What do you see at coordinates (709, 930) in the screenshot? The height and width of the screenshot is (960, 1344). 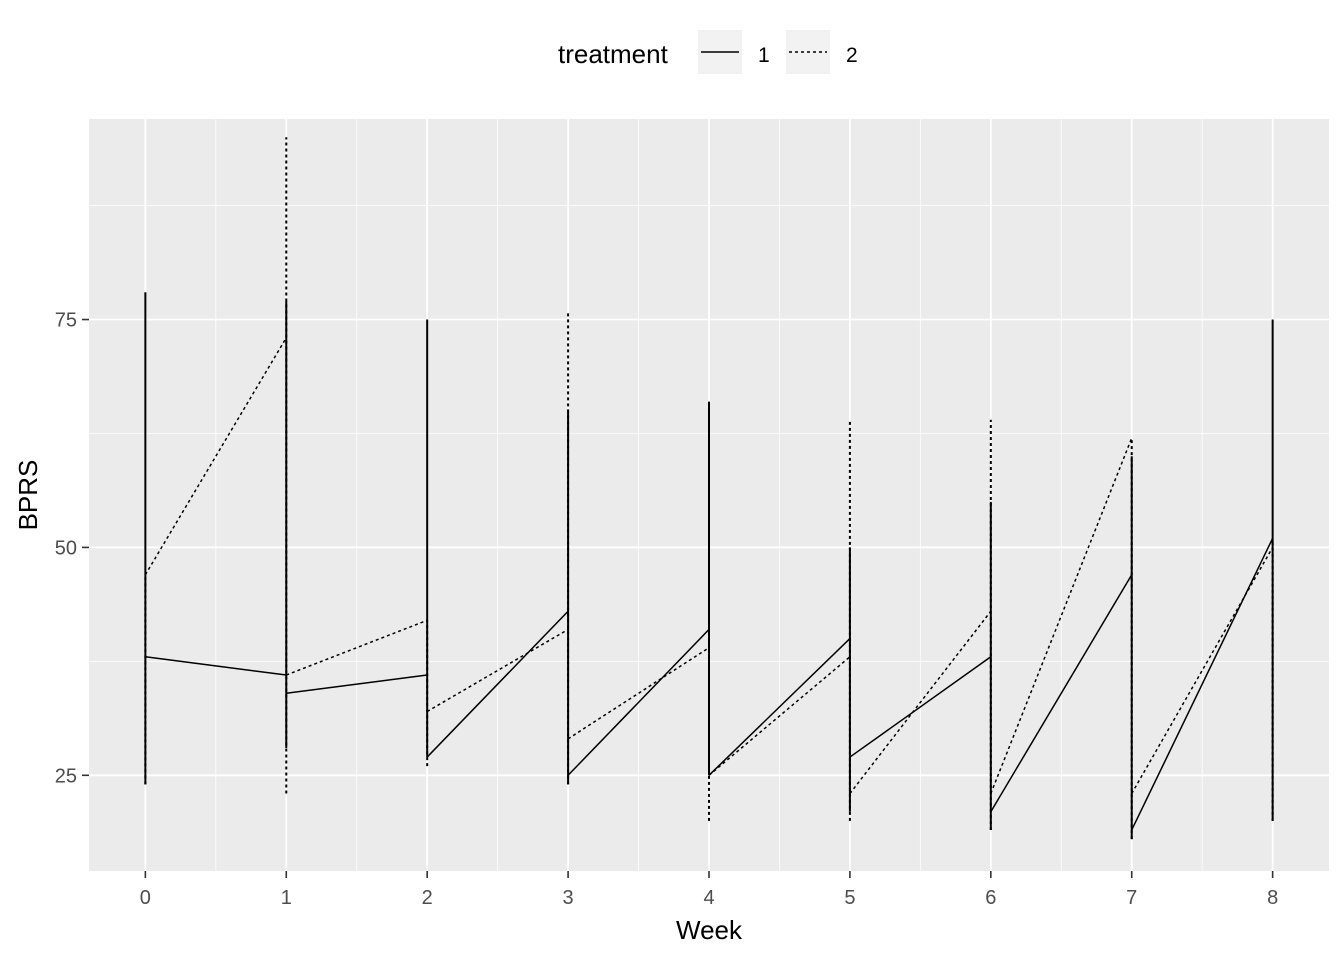 I see `x-axis-title: Week` at bounding box center [709, 930].